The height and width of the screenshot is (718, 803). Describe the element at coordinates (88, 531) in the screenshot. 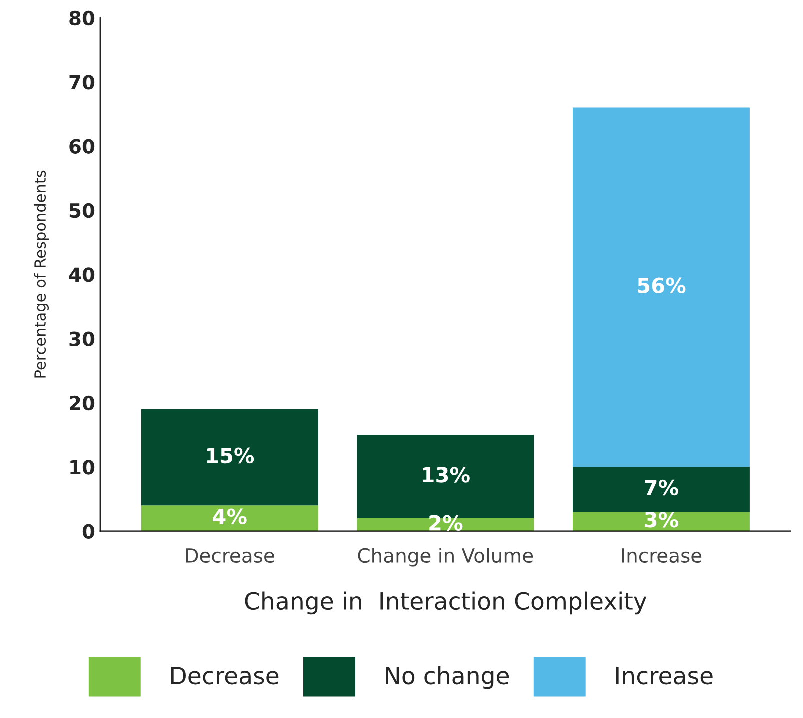

I see `y-tick-label: 0` at that location.